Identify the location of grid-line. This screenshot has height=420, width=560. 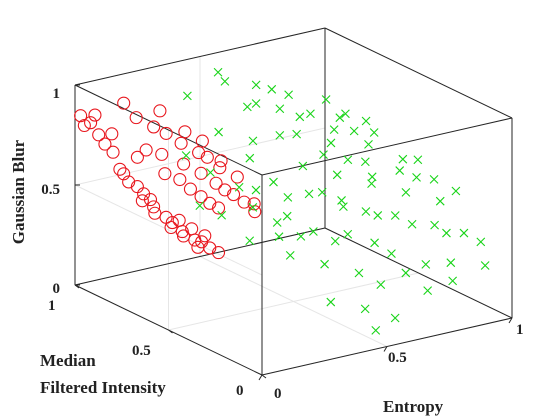
(200, 156).